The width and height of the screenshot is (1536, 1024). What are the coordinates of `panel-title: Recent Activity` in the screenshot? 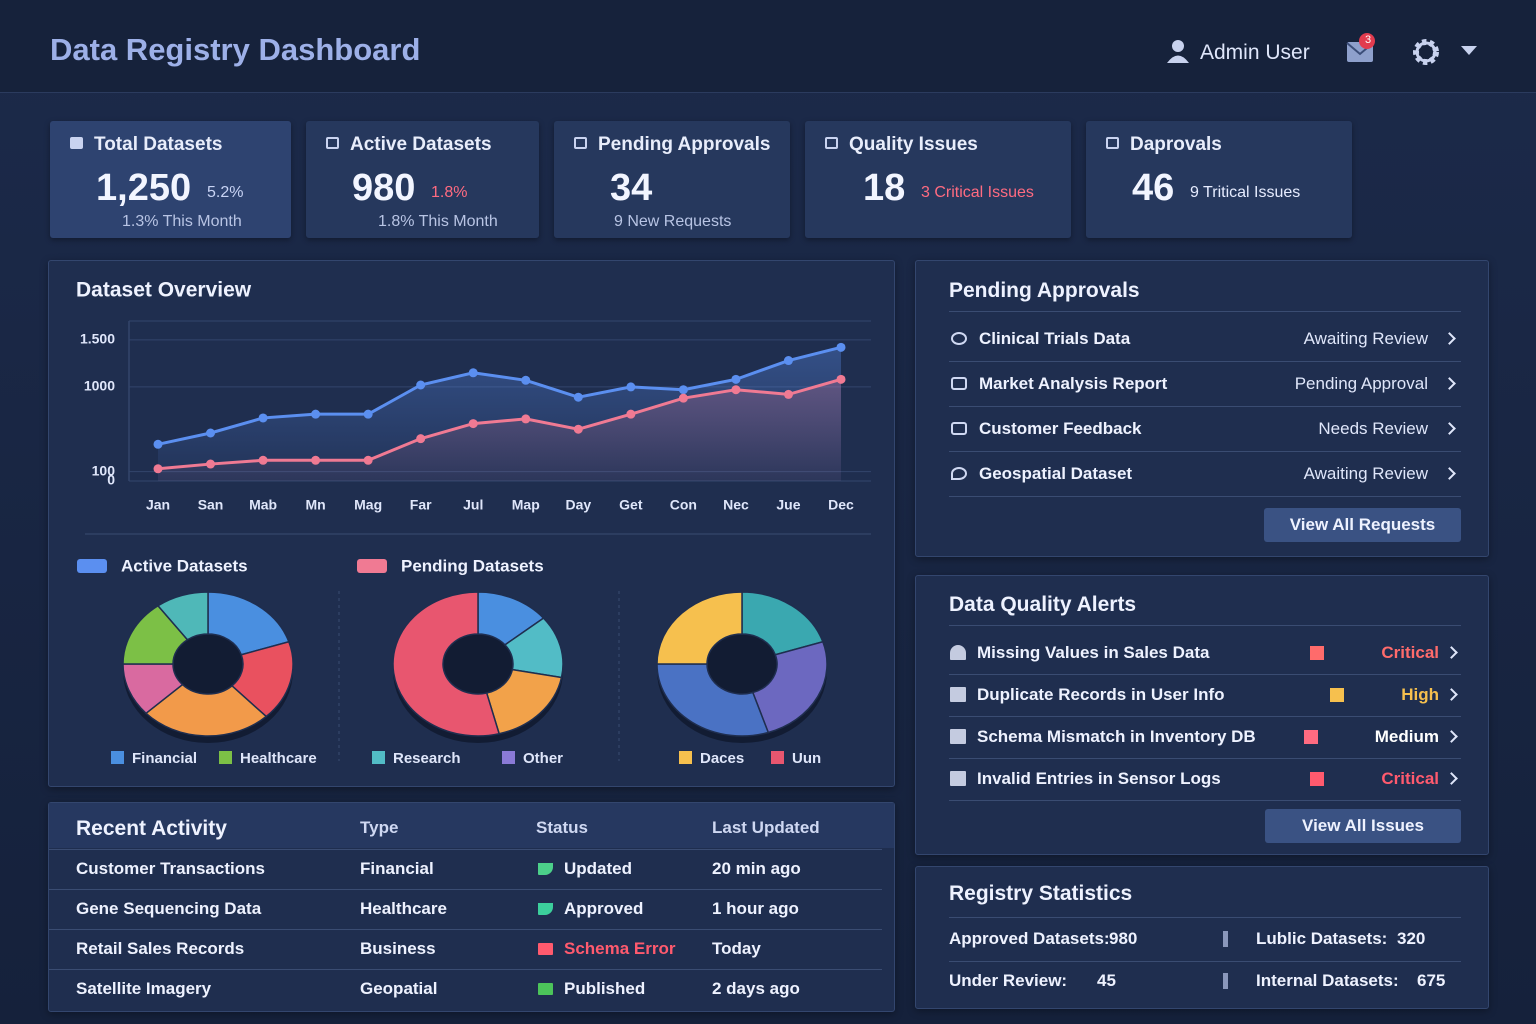 It's located at (151, 828).